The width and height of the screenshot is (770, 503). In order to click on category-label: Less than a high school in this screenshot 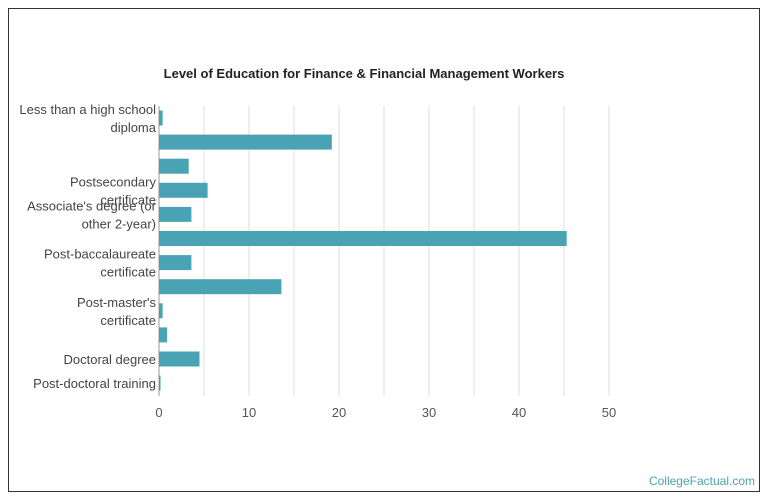, I will do `click(87, 109)`.